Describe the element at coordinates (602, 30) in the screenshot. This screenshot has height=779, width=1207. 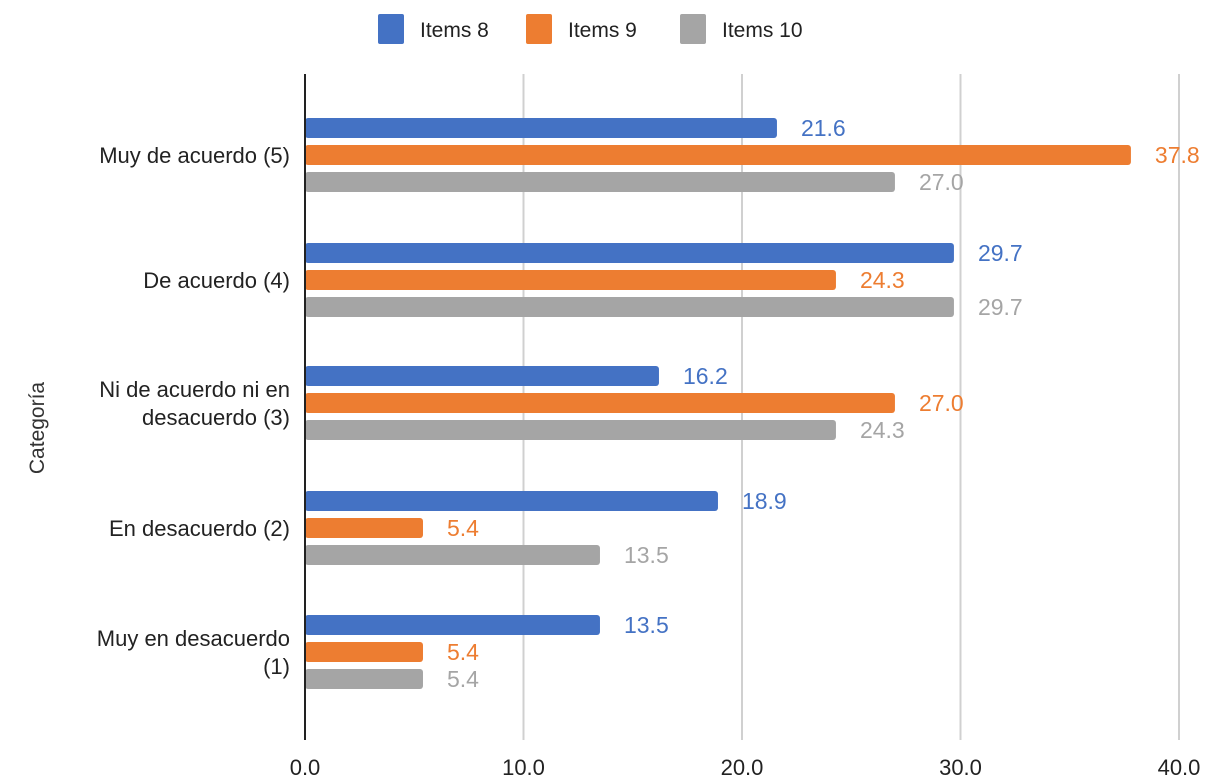
I see `legend-label: Items 9` at that location.